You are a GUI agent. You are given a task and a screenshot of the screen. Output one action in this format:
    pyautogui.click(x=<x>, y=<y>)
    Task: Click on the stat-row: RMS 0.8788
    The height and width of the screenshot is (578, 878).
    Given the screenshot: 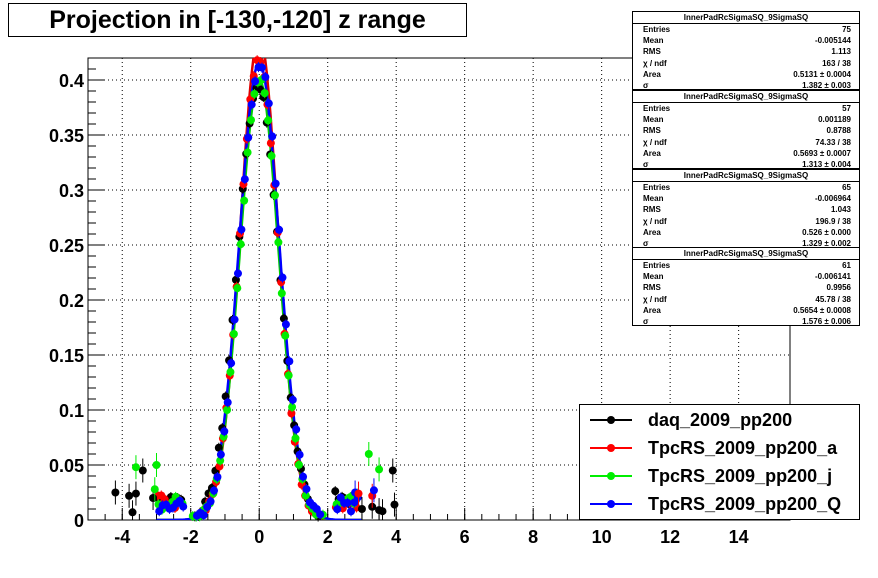 What is the action you would take?
    pyautogui.click(x=746, y=130)
    